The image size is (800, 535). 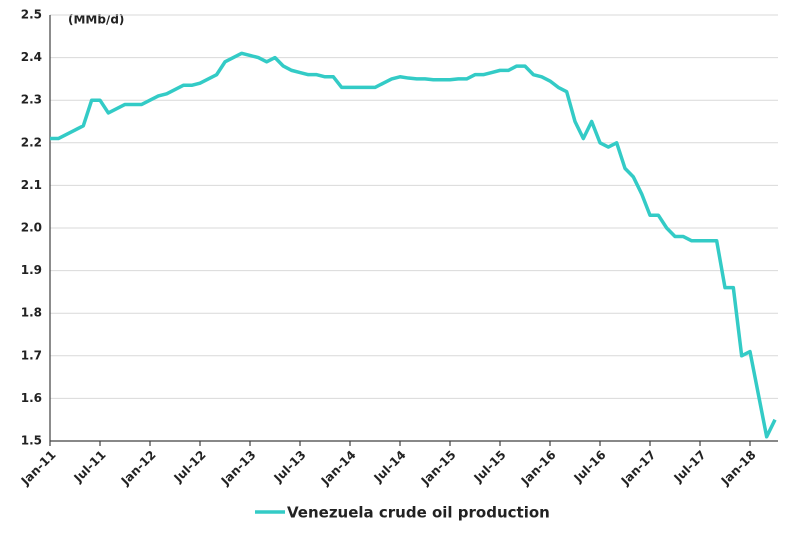 I want to click on x-tick-label: Jul-17, so click(x=690, y=467).